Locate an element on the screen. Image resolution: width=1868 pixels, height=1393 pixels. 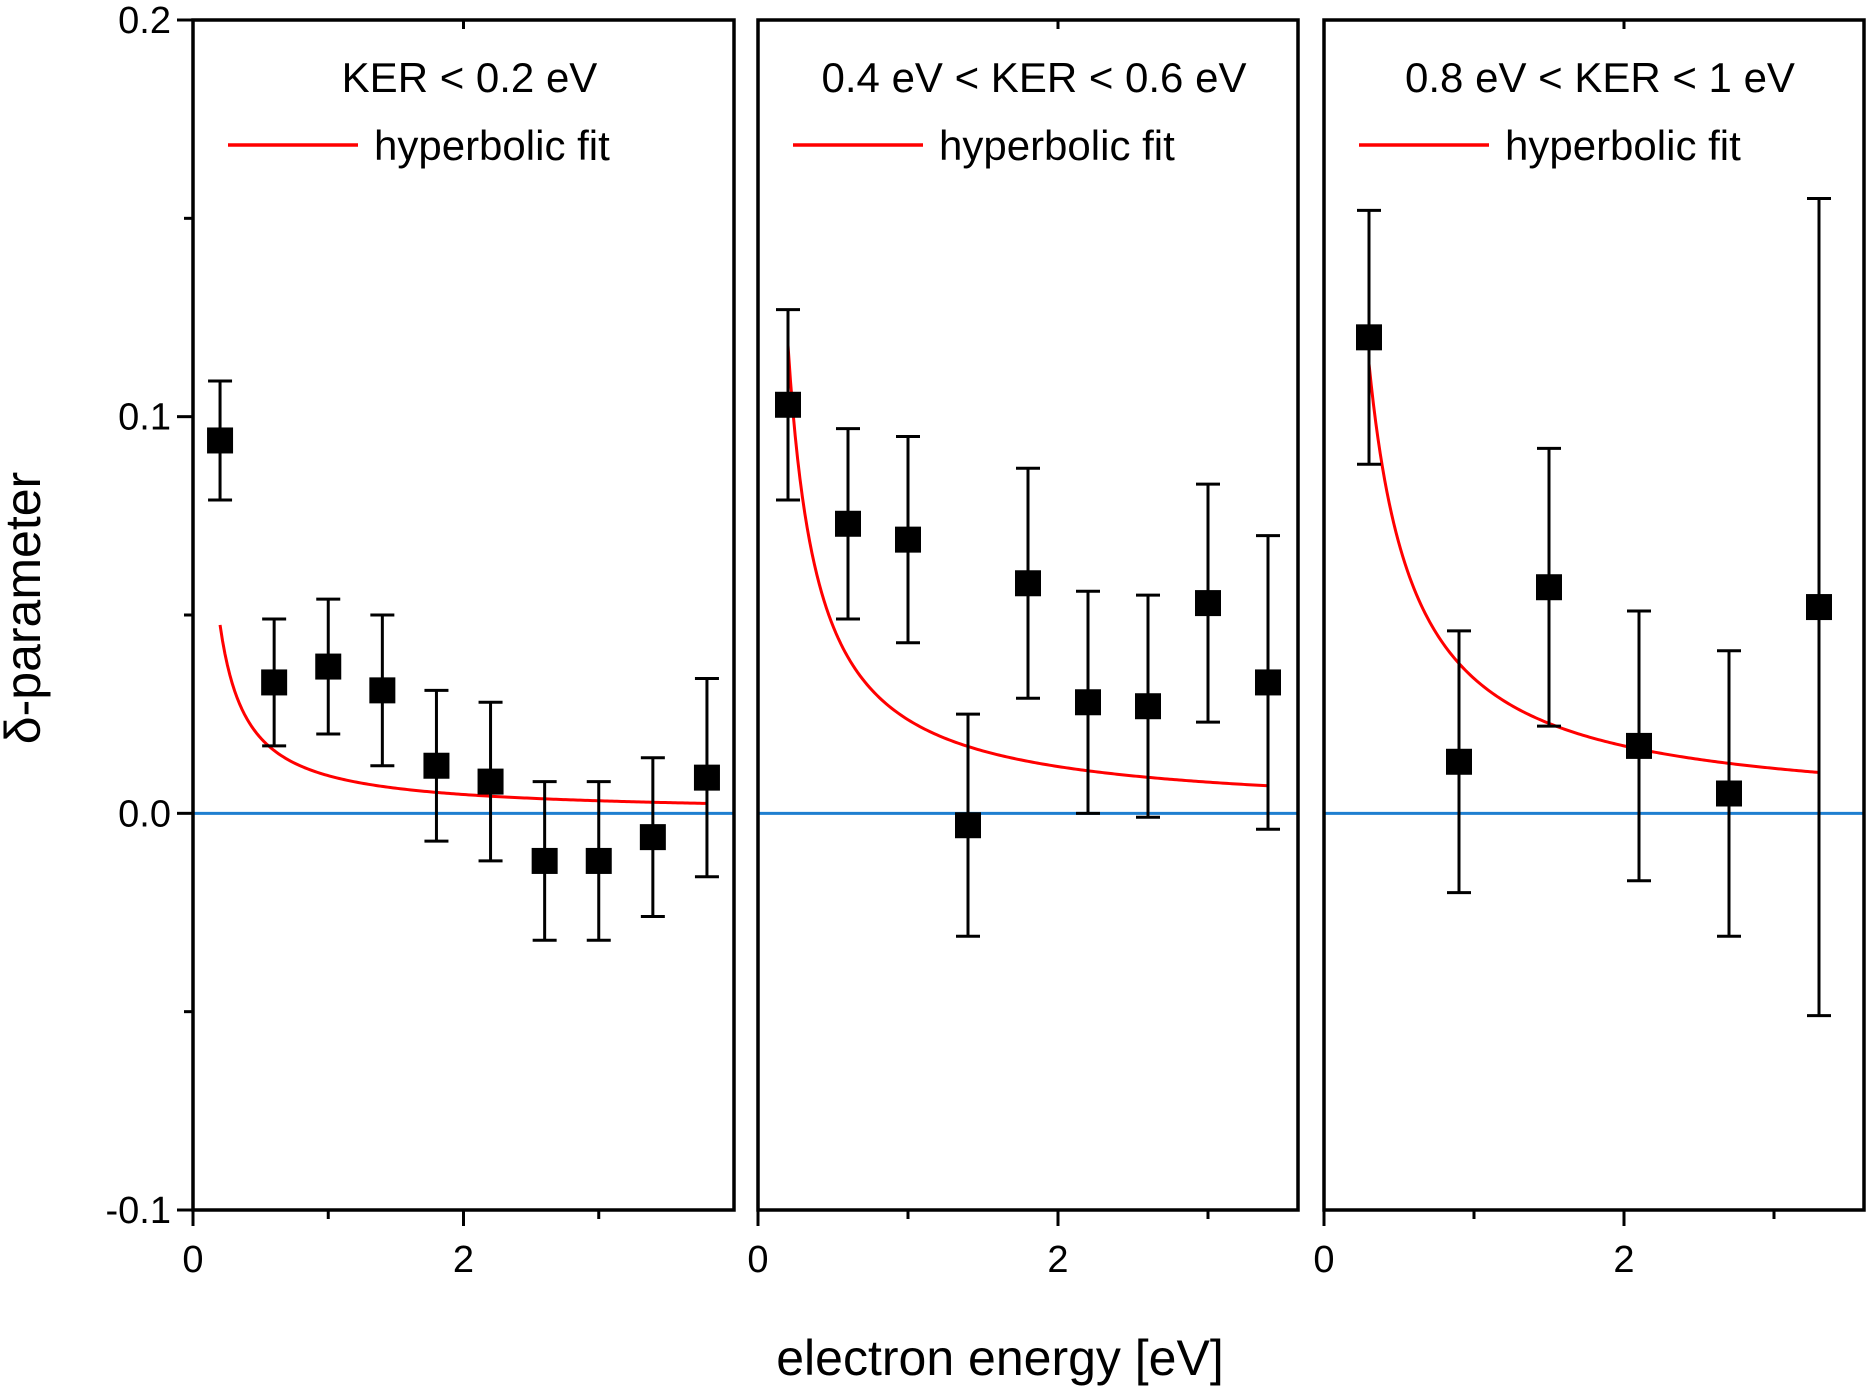
panel-title: KER < 0.2 eV is located at coordinates (470, 77).